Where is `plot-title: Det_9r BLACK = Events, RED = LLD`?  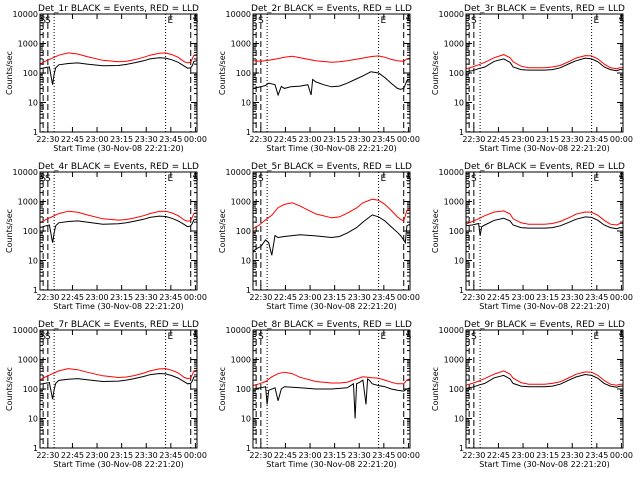
plot-title: Det_9r BLACK = Events, RED = LLD is located at coordinates (544, 325).